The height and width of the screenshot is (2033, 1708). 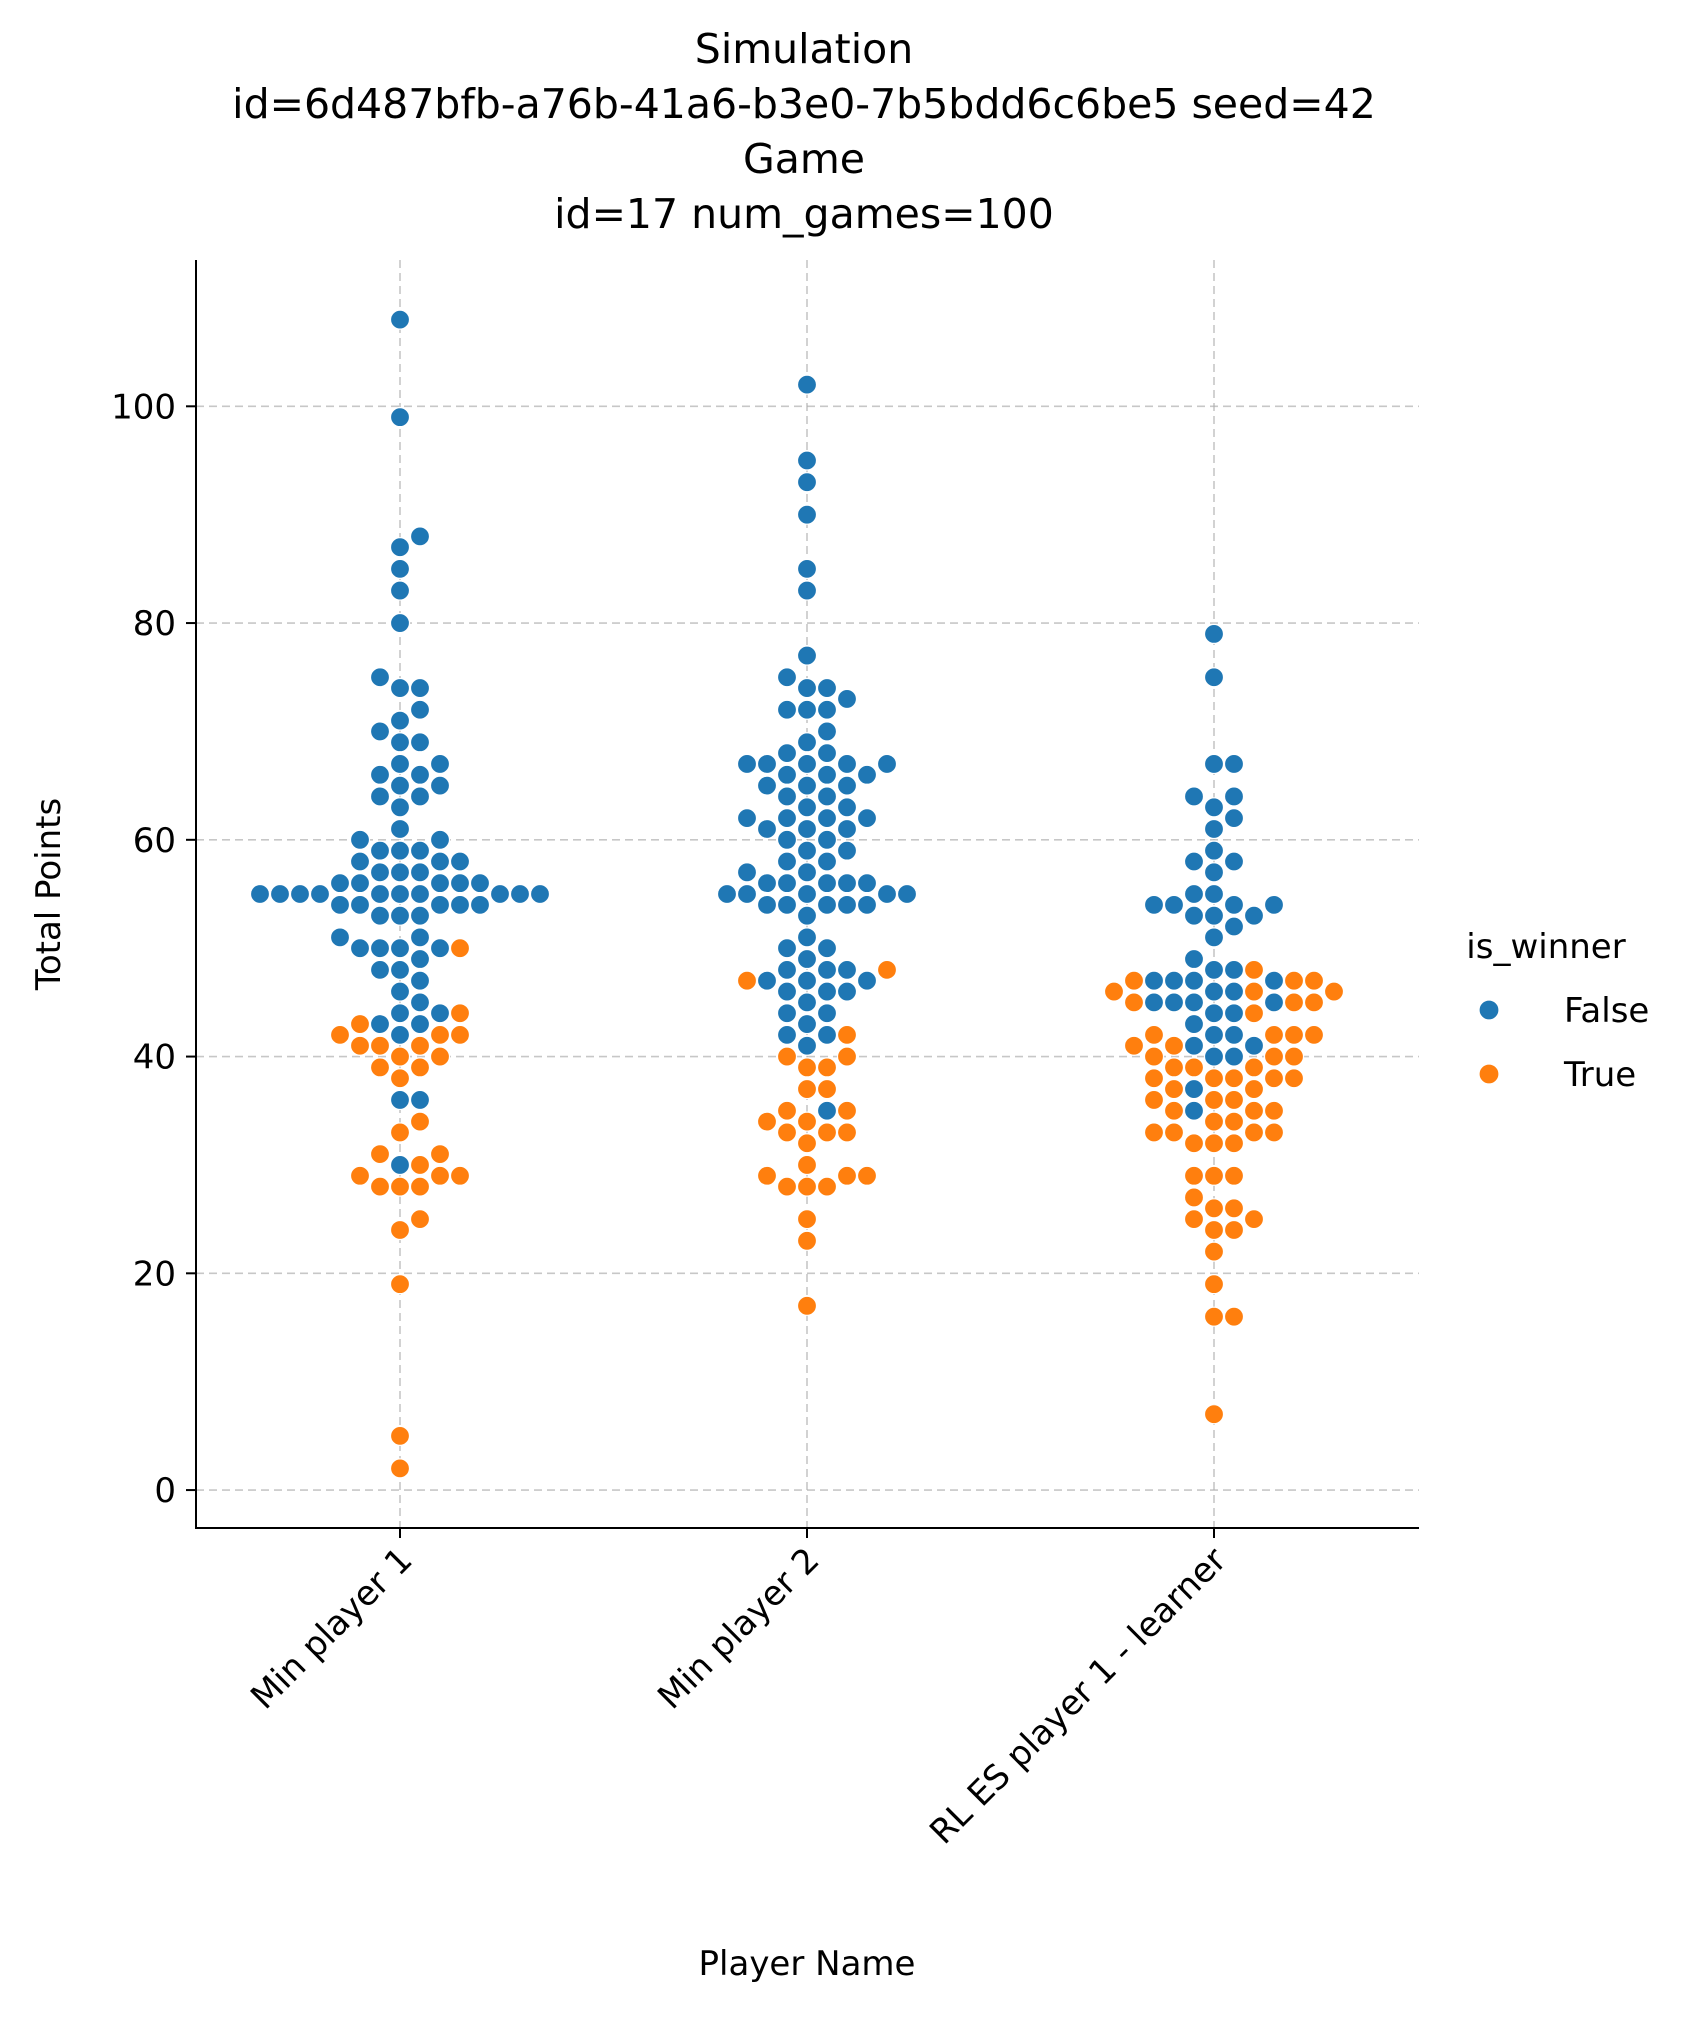 What do you see at coordinates (1606, 1011) in the screenshot?
I see `legend-label: False` at bounding box center [1606, 1011].